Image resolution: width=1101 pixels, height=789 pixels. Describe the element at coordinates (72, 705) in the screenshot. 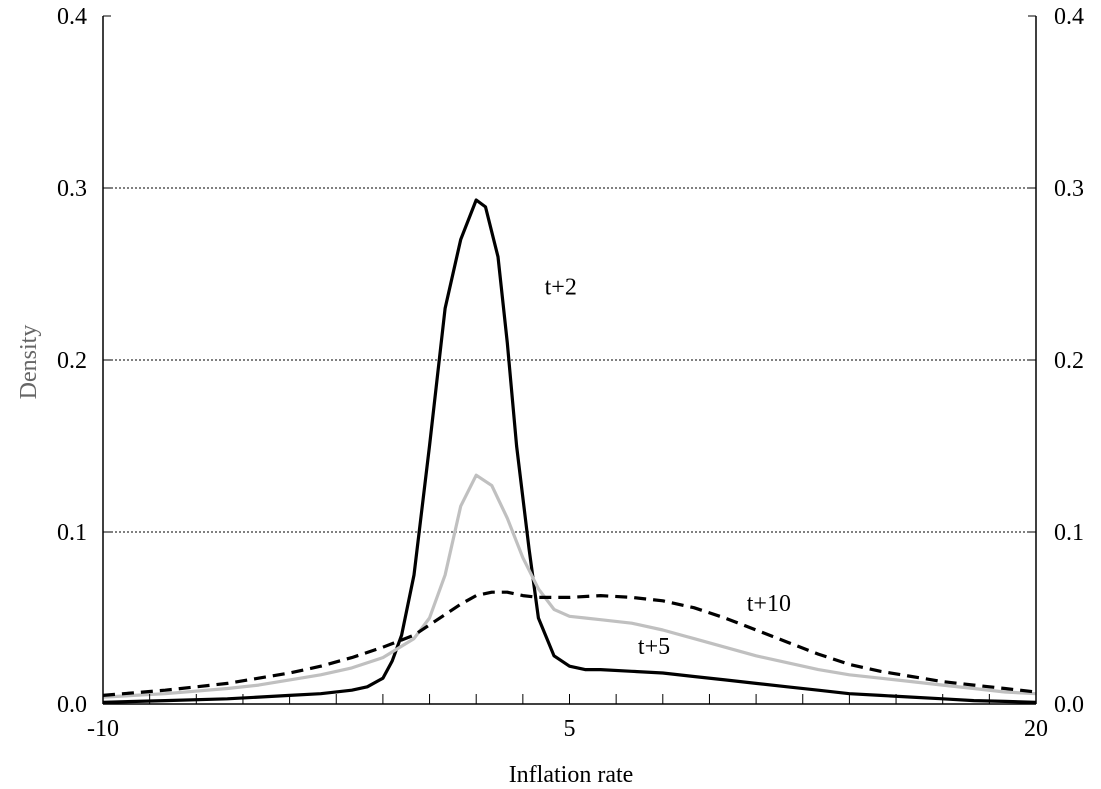

I see `y-tick-label-left: 0.0` at that location.